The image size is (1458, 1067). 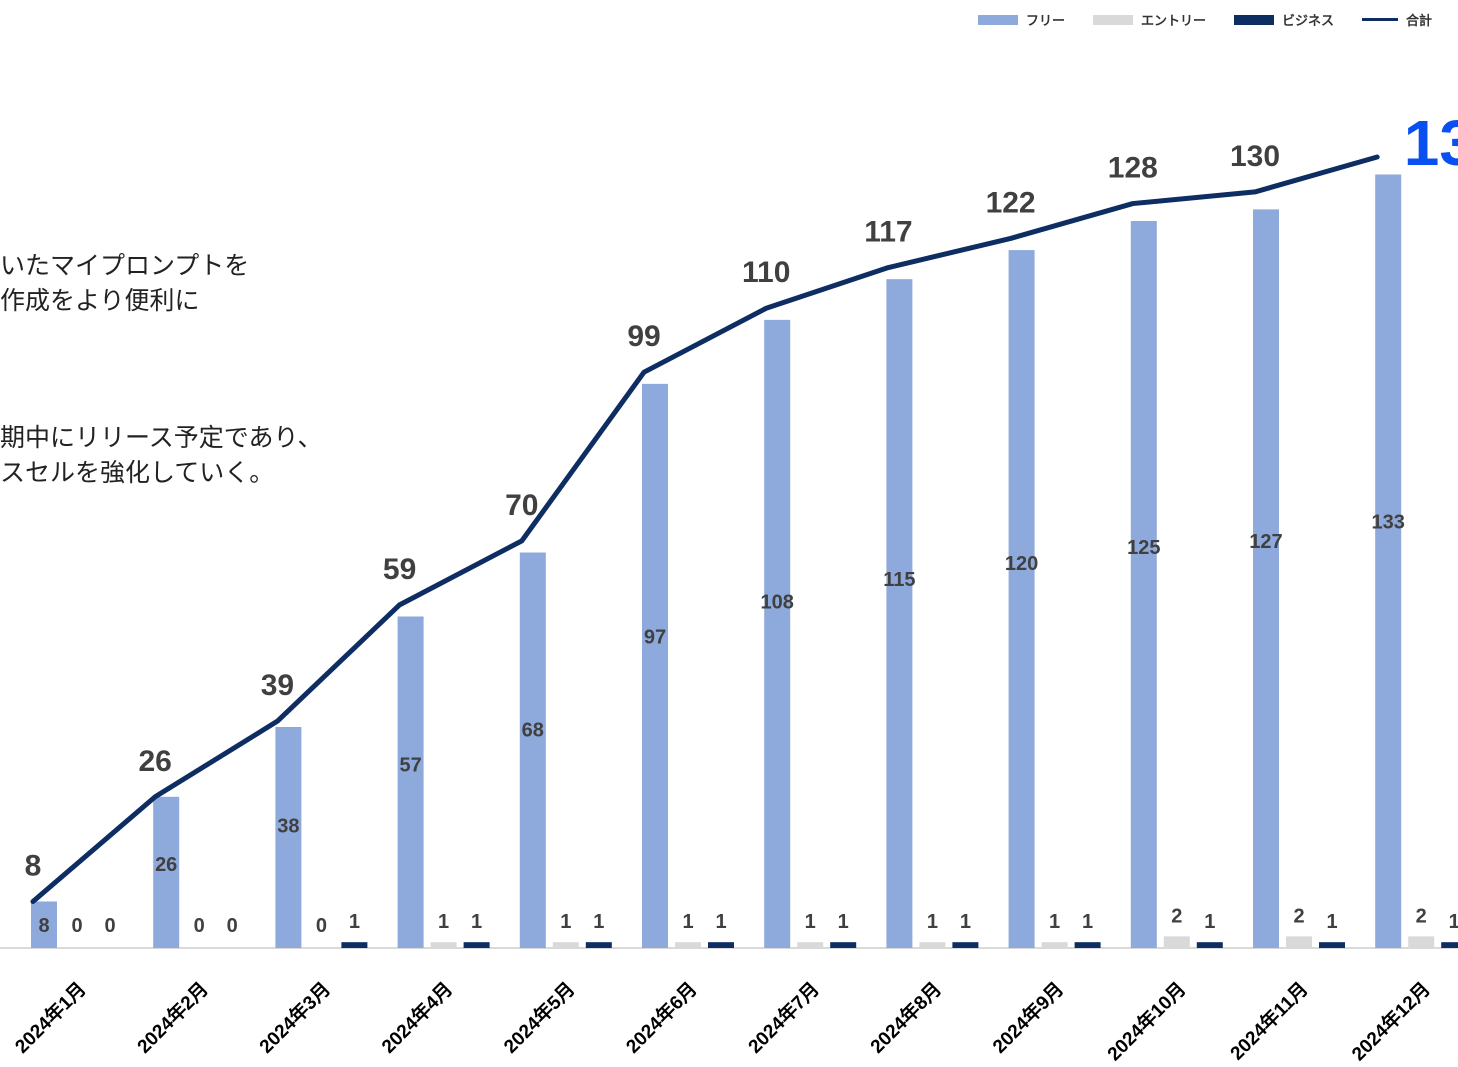 What do you see at coordinates (399, 569) in the screenshot?
I see `data-label-total: 59` at bounding box center [399, 569].